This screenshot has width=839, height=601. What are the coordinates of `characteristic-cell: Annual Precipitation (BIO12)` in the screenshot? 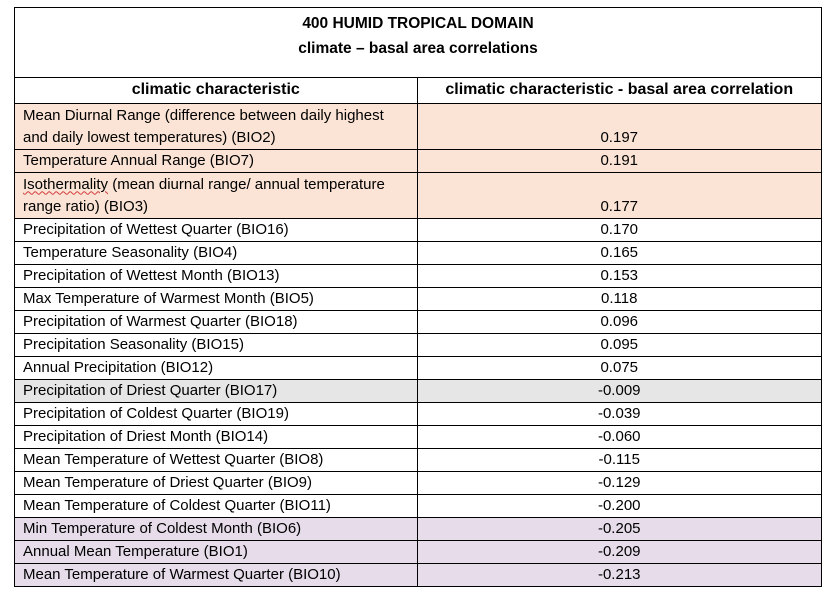 It's located at (216, 367).